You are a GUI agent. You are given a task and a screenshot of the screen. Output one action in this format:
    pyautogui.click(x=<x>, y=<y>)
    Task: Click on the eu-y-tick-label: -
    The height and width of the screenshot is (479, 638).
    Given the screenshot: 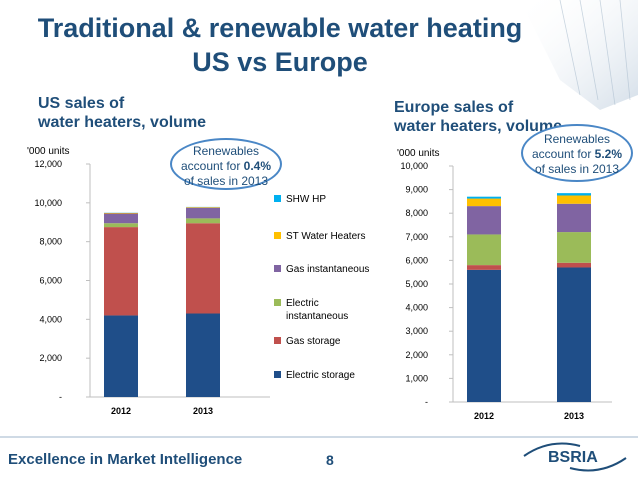 What is the action you would take?
    pyautogui.click(x=426, y=402)
    